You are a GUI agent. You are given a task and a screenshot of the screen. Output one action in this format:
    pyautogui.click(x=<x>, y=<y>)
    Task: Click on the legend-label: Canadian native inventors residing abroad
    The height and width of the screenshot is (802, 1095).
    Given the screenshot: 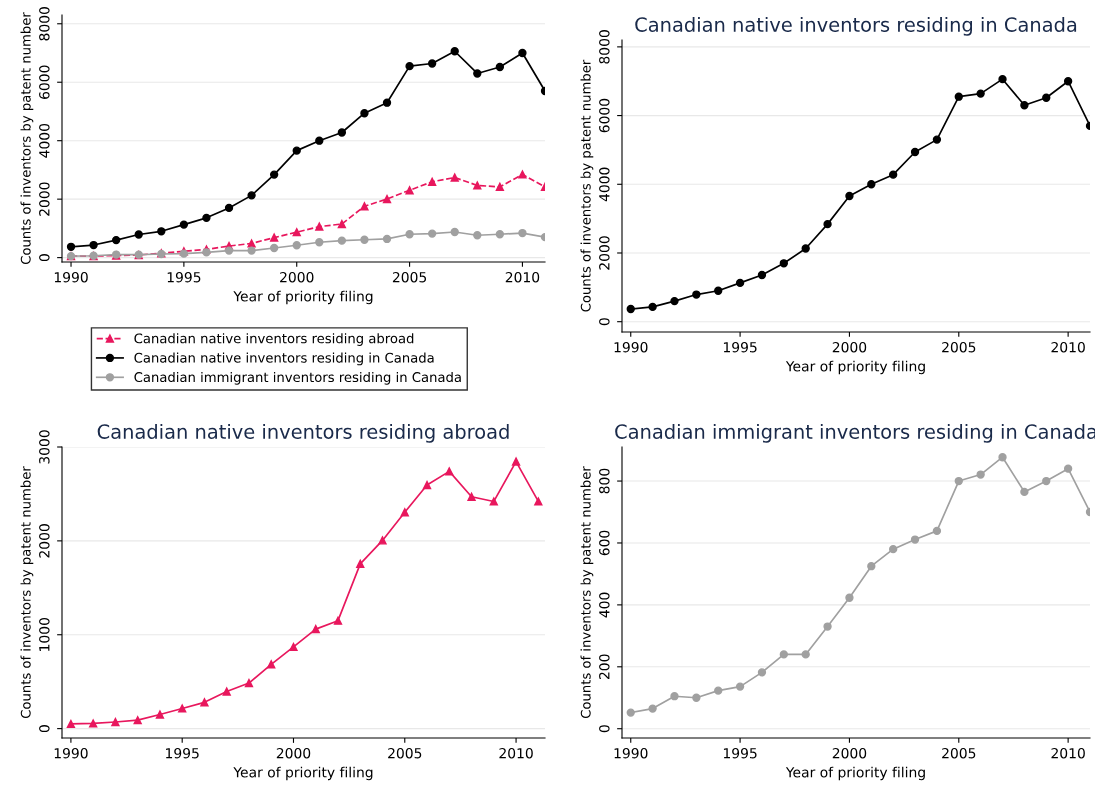 What is the action you would take?
    pyautogui.click(x=274, y=339)
    